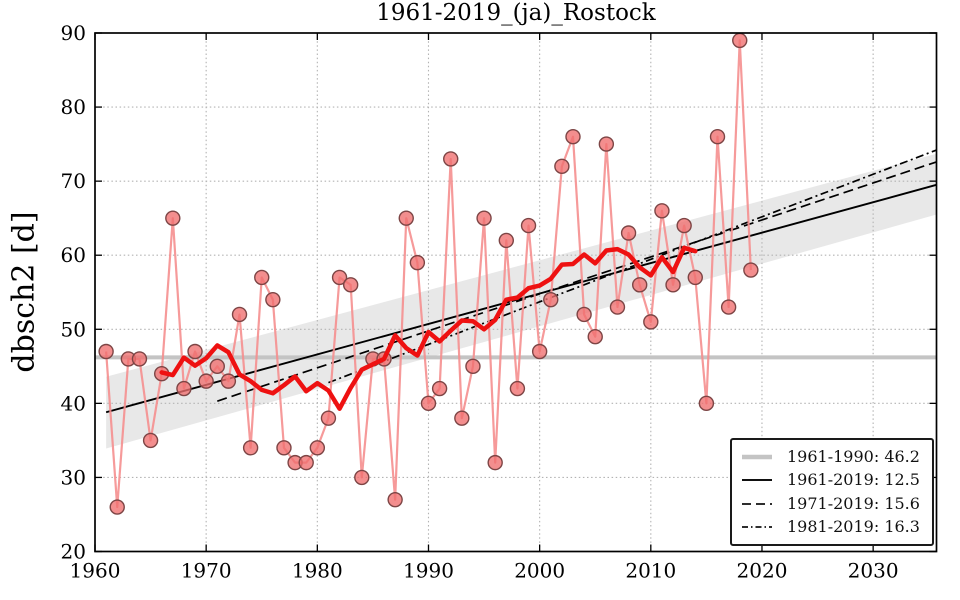  Describe the element at coordinates (362, 477) in the screenshot. I see `data-point-1984` at that location.